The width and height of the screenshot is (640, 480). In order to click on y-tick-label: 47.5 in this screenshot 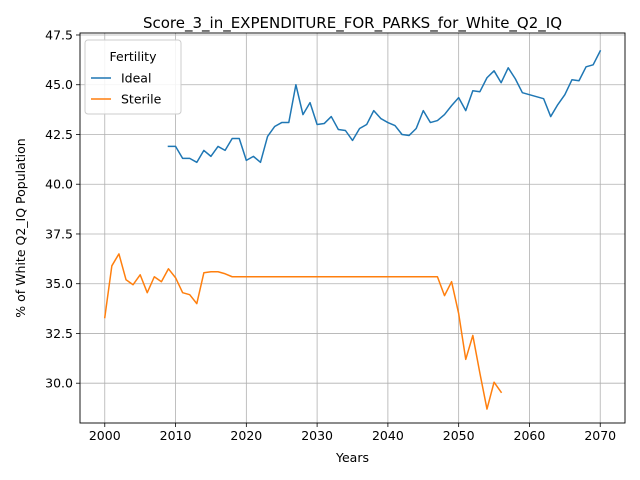, I will do `click(59, 34)`.